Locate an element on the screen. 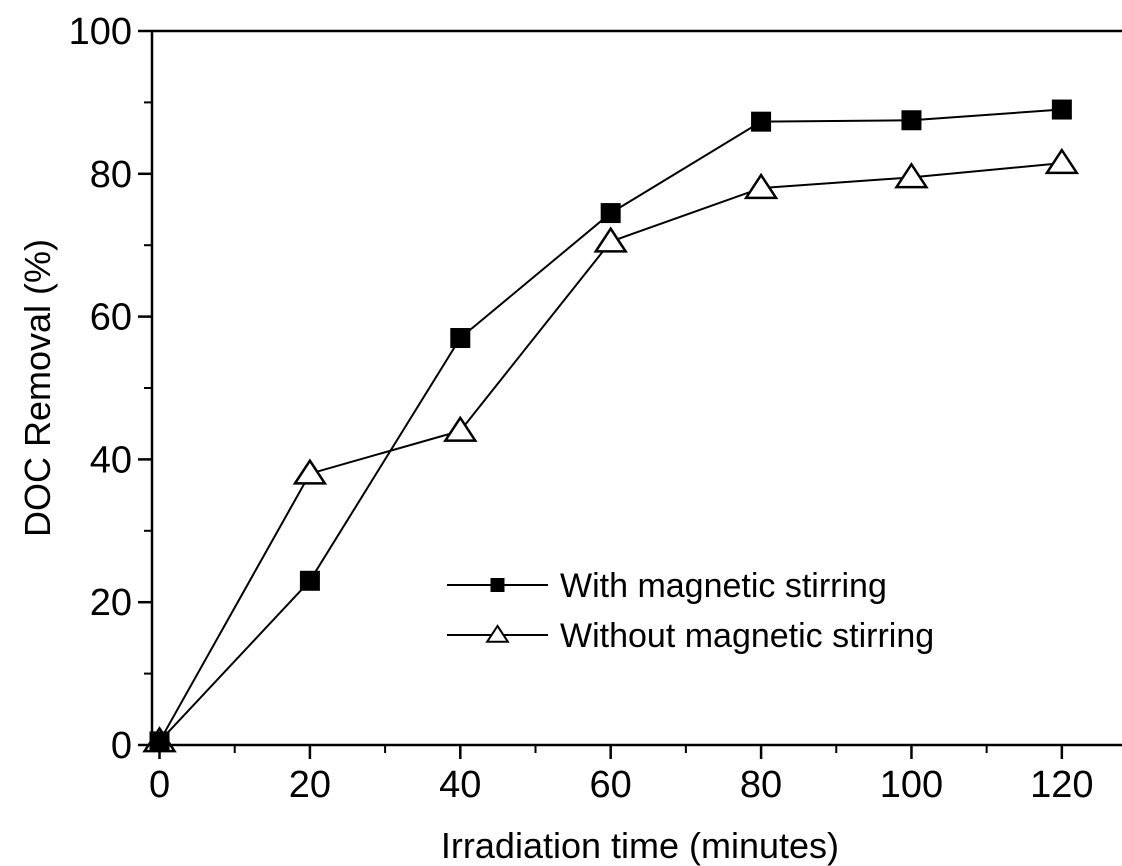 The width and height of the screenshot is (1122, 866). y-tick-label: 20 is located at coordinates (111, 603).